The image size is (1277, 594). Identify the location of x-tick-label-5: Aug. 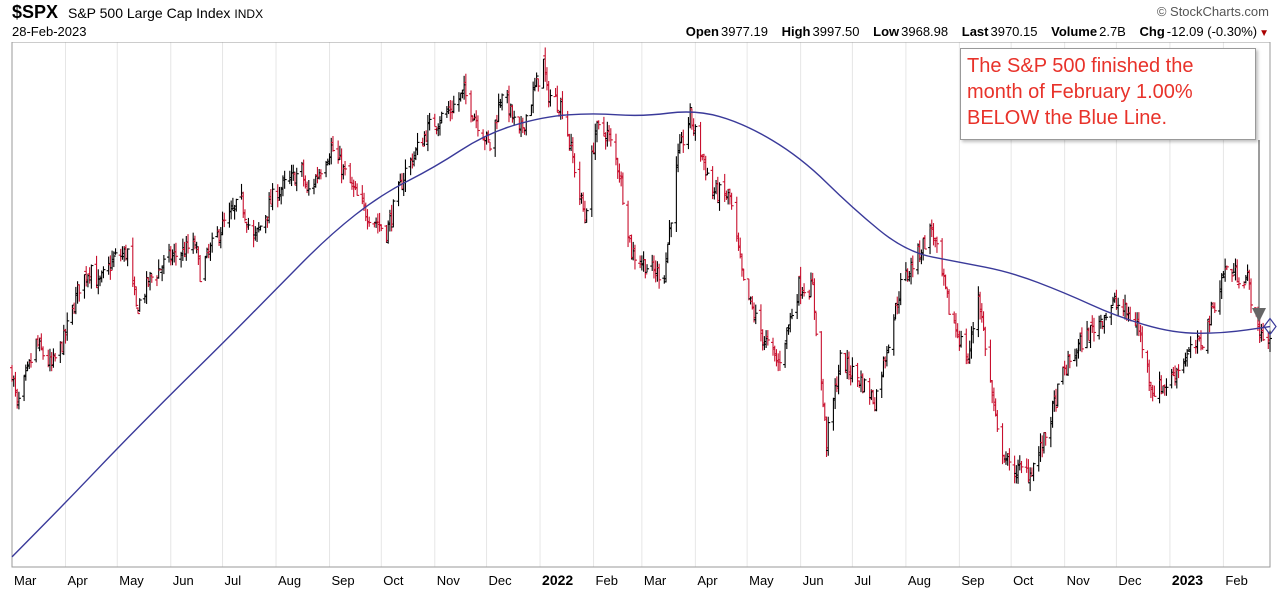
(289, 580).